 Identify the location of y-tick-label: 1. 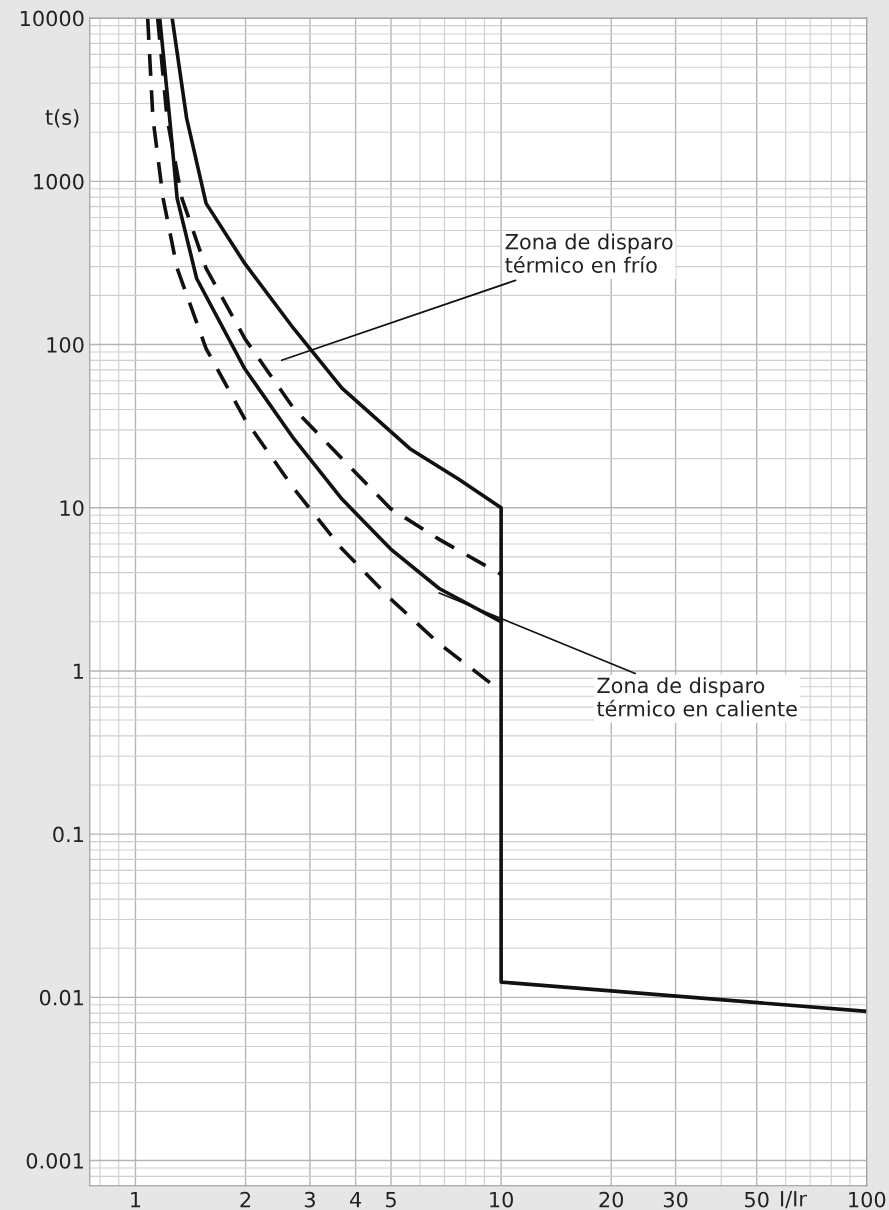
(78, 671).